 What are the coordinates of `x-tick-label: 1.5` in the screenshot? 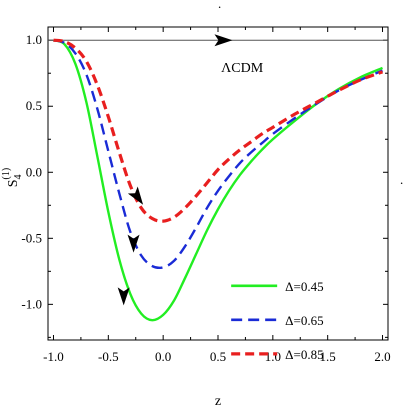 It's located at (328, 356).